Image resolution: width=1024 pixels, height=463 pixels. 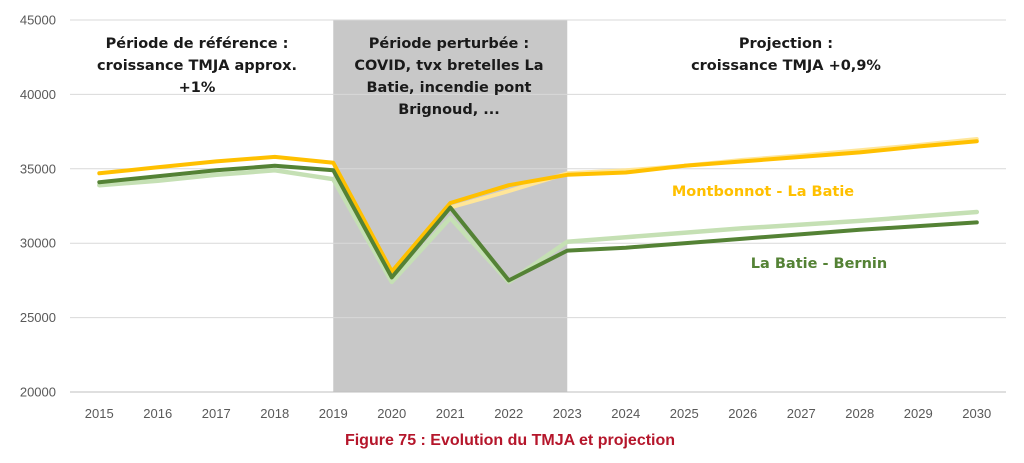 What do you see at coordinates (38, 392) in the screenshot?
I see `y-tick-label: 20000` at bounding box center [38, 392].